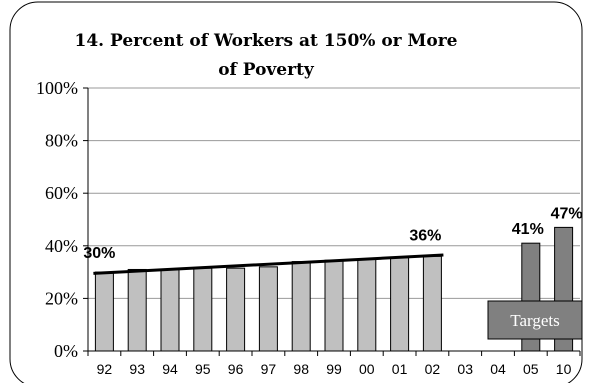  I want to click on data-labels: 30% 36% 41% 47%, so click(332, 233).